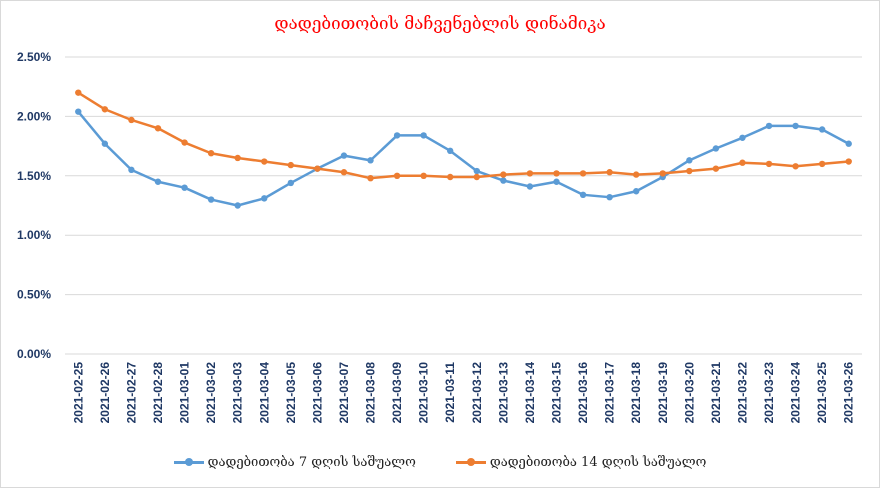 Image resolution: width=880 pixels, height=488 pixels. I want to click on y-tick-label: 0.00%, so click(34, 354).